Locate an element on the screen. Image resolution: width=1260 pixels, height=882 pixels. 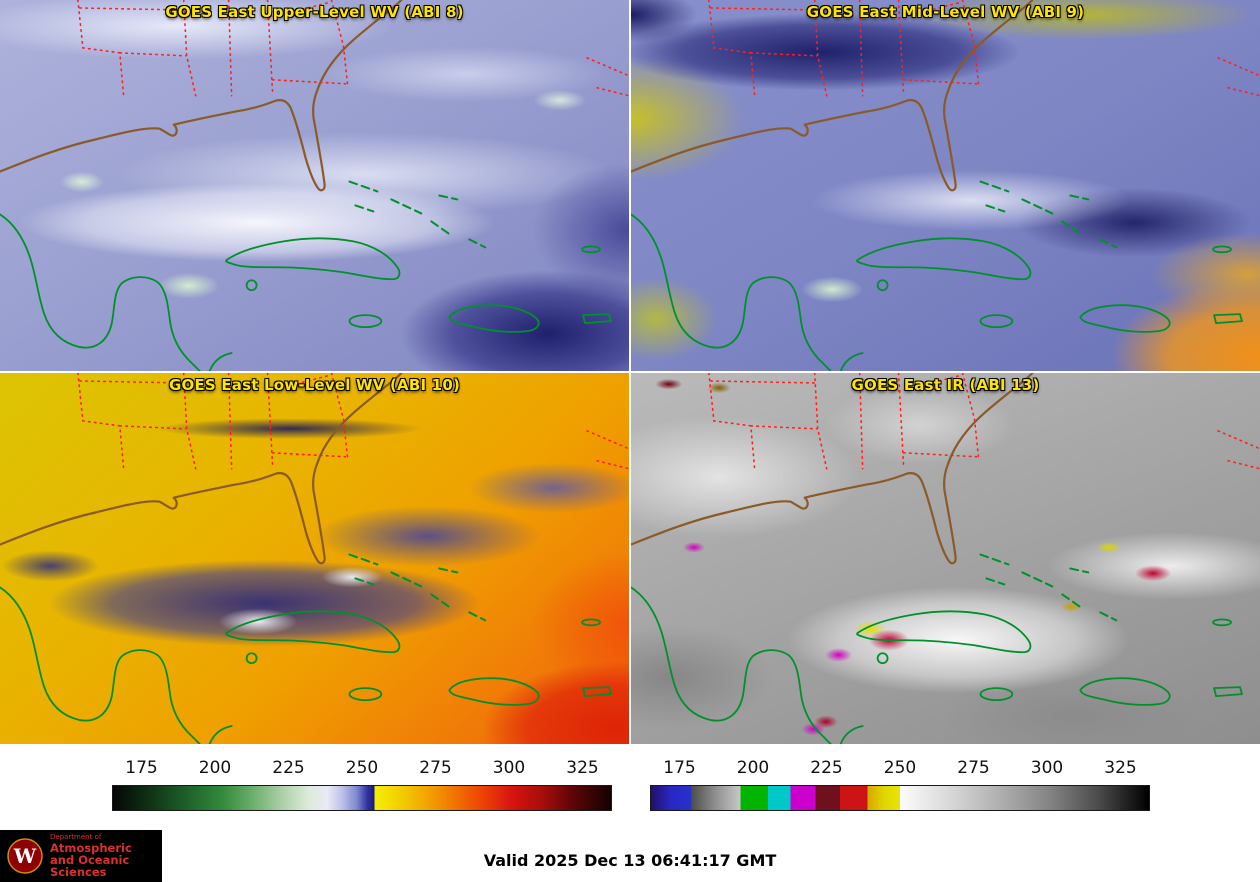
ir-colorbar-block: 175 200 225 250 275 300 325 is located at coordinates (900, 784).